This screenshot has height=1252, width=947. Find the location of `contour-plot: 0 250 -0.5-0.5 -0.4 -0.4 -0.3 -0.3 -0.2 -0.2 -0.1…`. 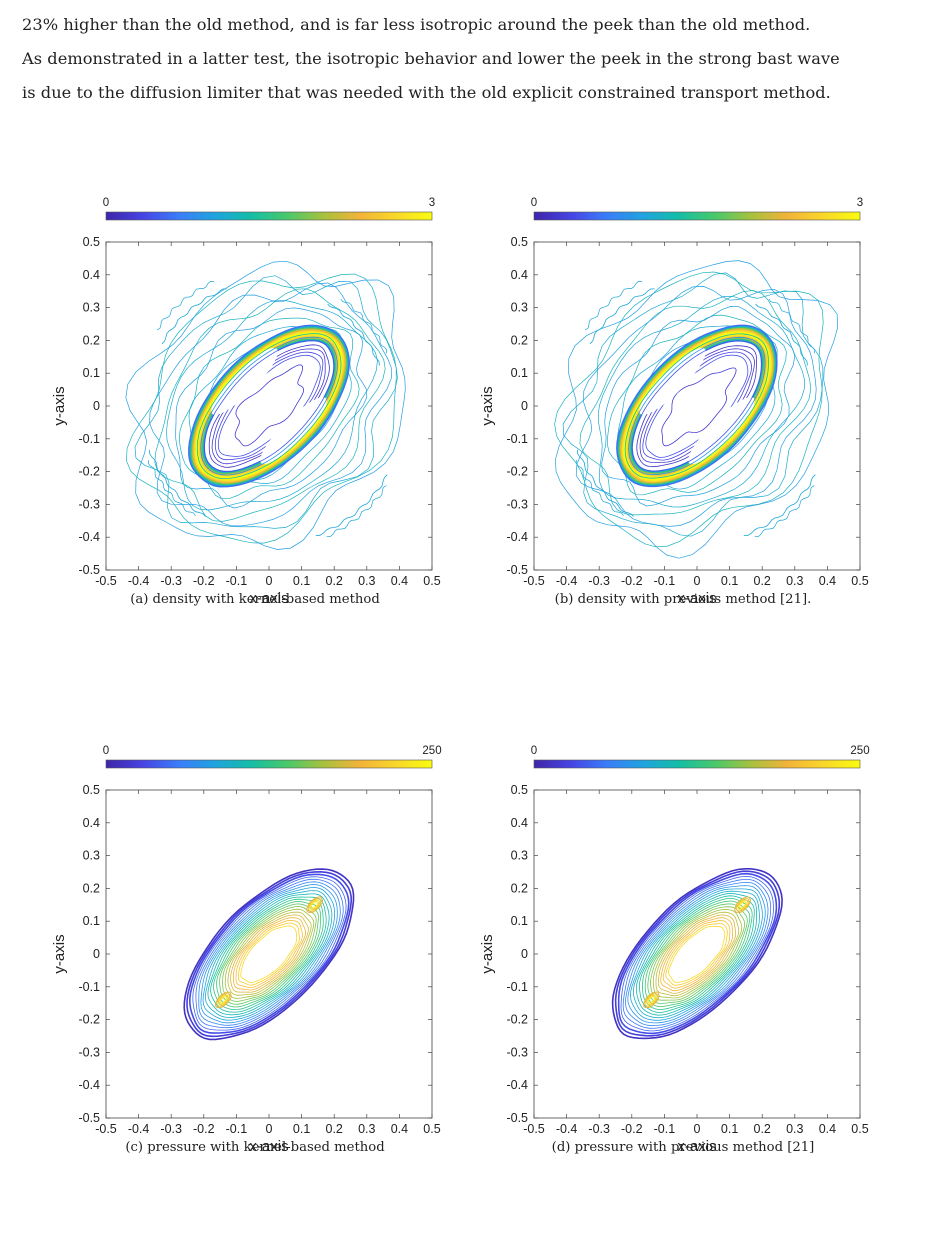

contour-plot: 0 250 -0.5-0.5 -0.4 -0.4 -0.3 -0.3 -0.2 -0.2 -0.1… is located at coordinates (246, 950).